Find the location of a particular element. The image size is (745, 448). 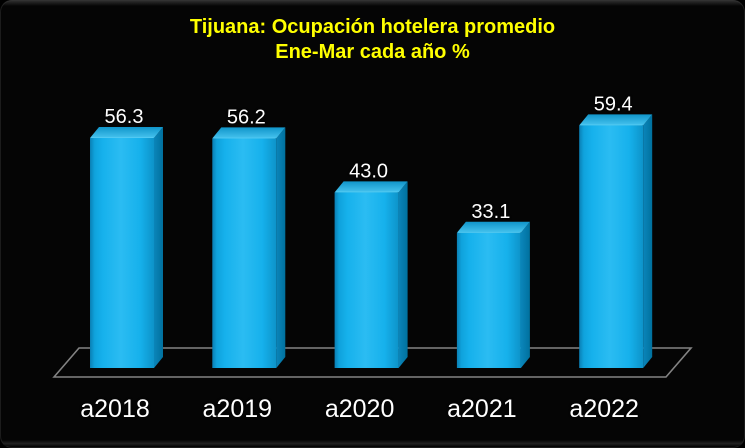

bar-a2018 is located at coordinates (126, 248).